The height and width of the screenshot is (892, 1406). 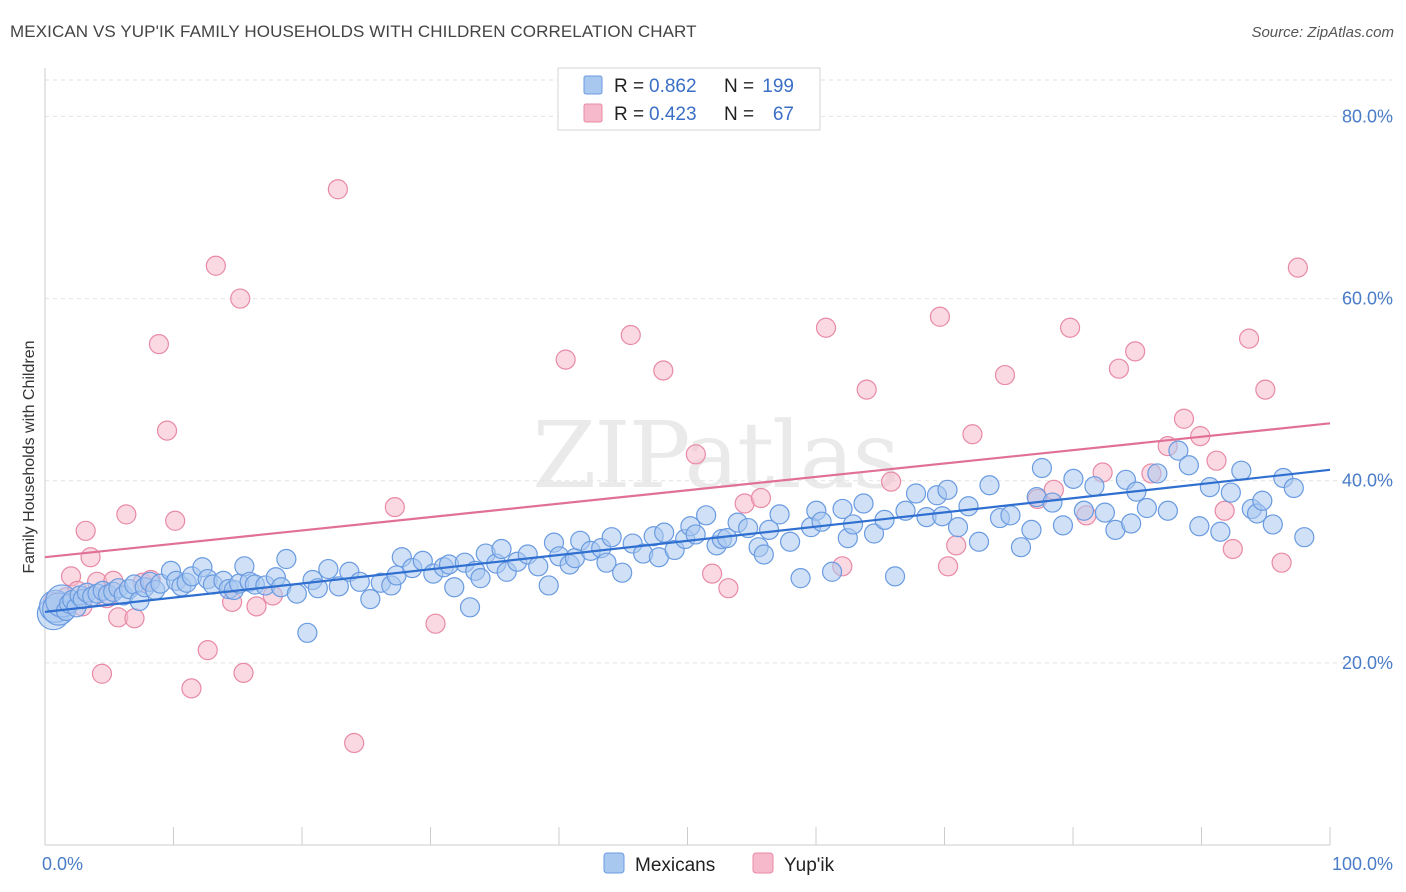 I want to click on bottom-legend-label-mexicans: Mexicans, so click(x=675, y=865).